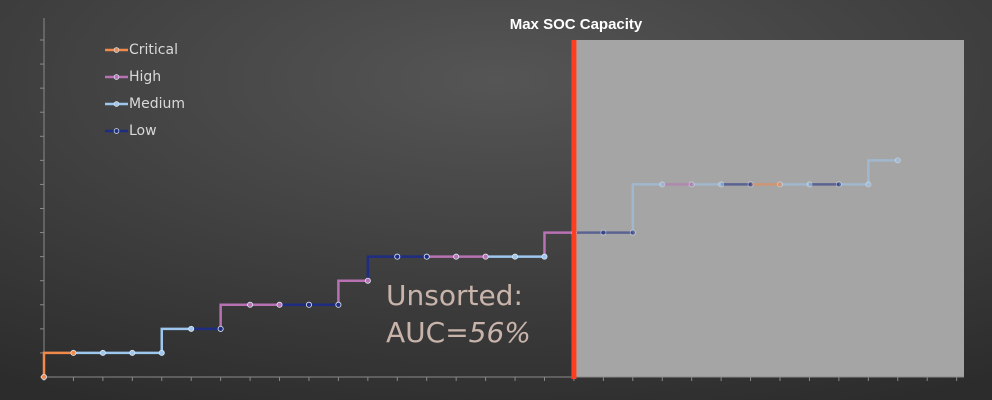 The width and height of the screenshot is (992, 400). Describe the element at coordinates (576, 24) in the screenshot. I see `chart-title: Max SOC Capacity` at that location.